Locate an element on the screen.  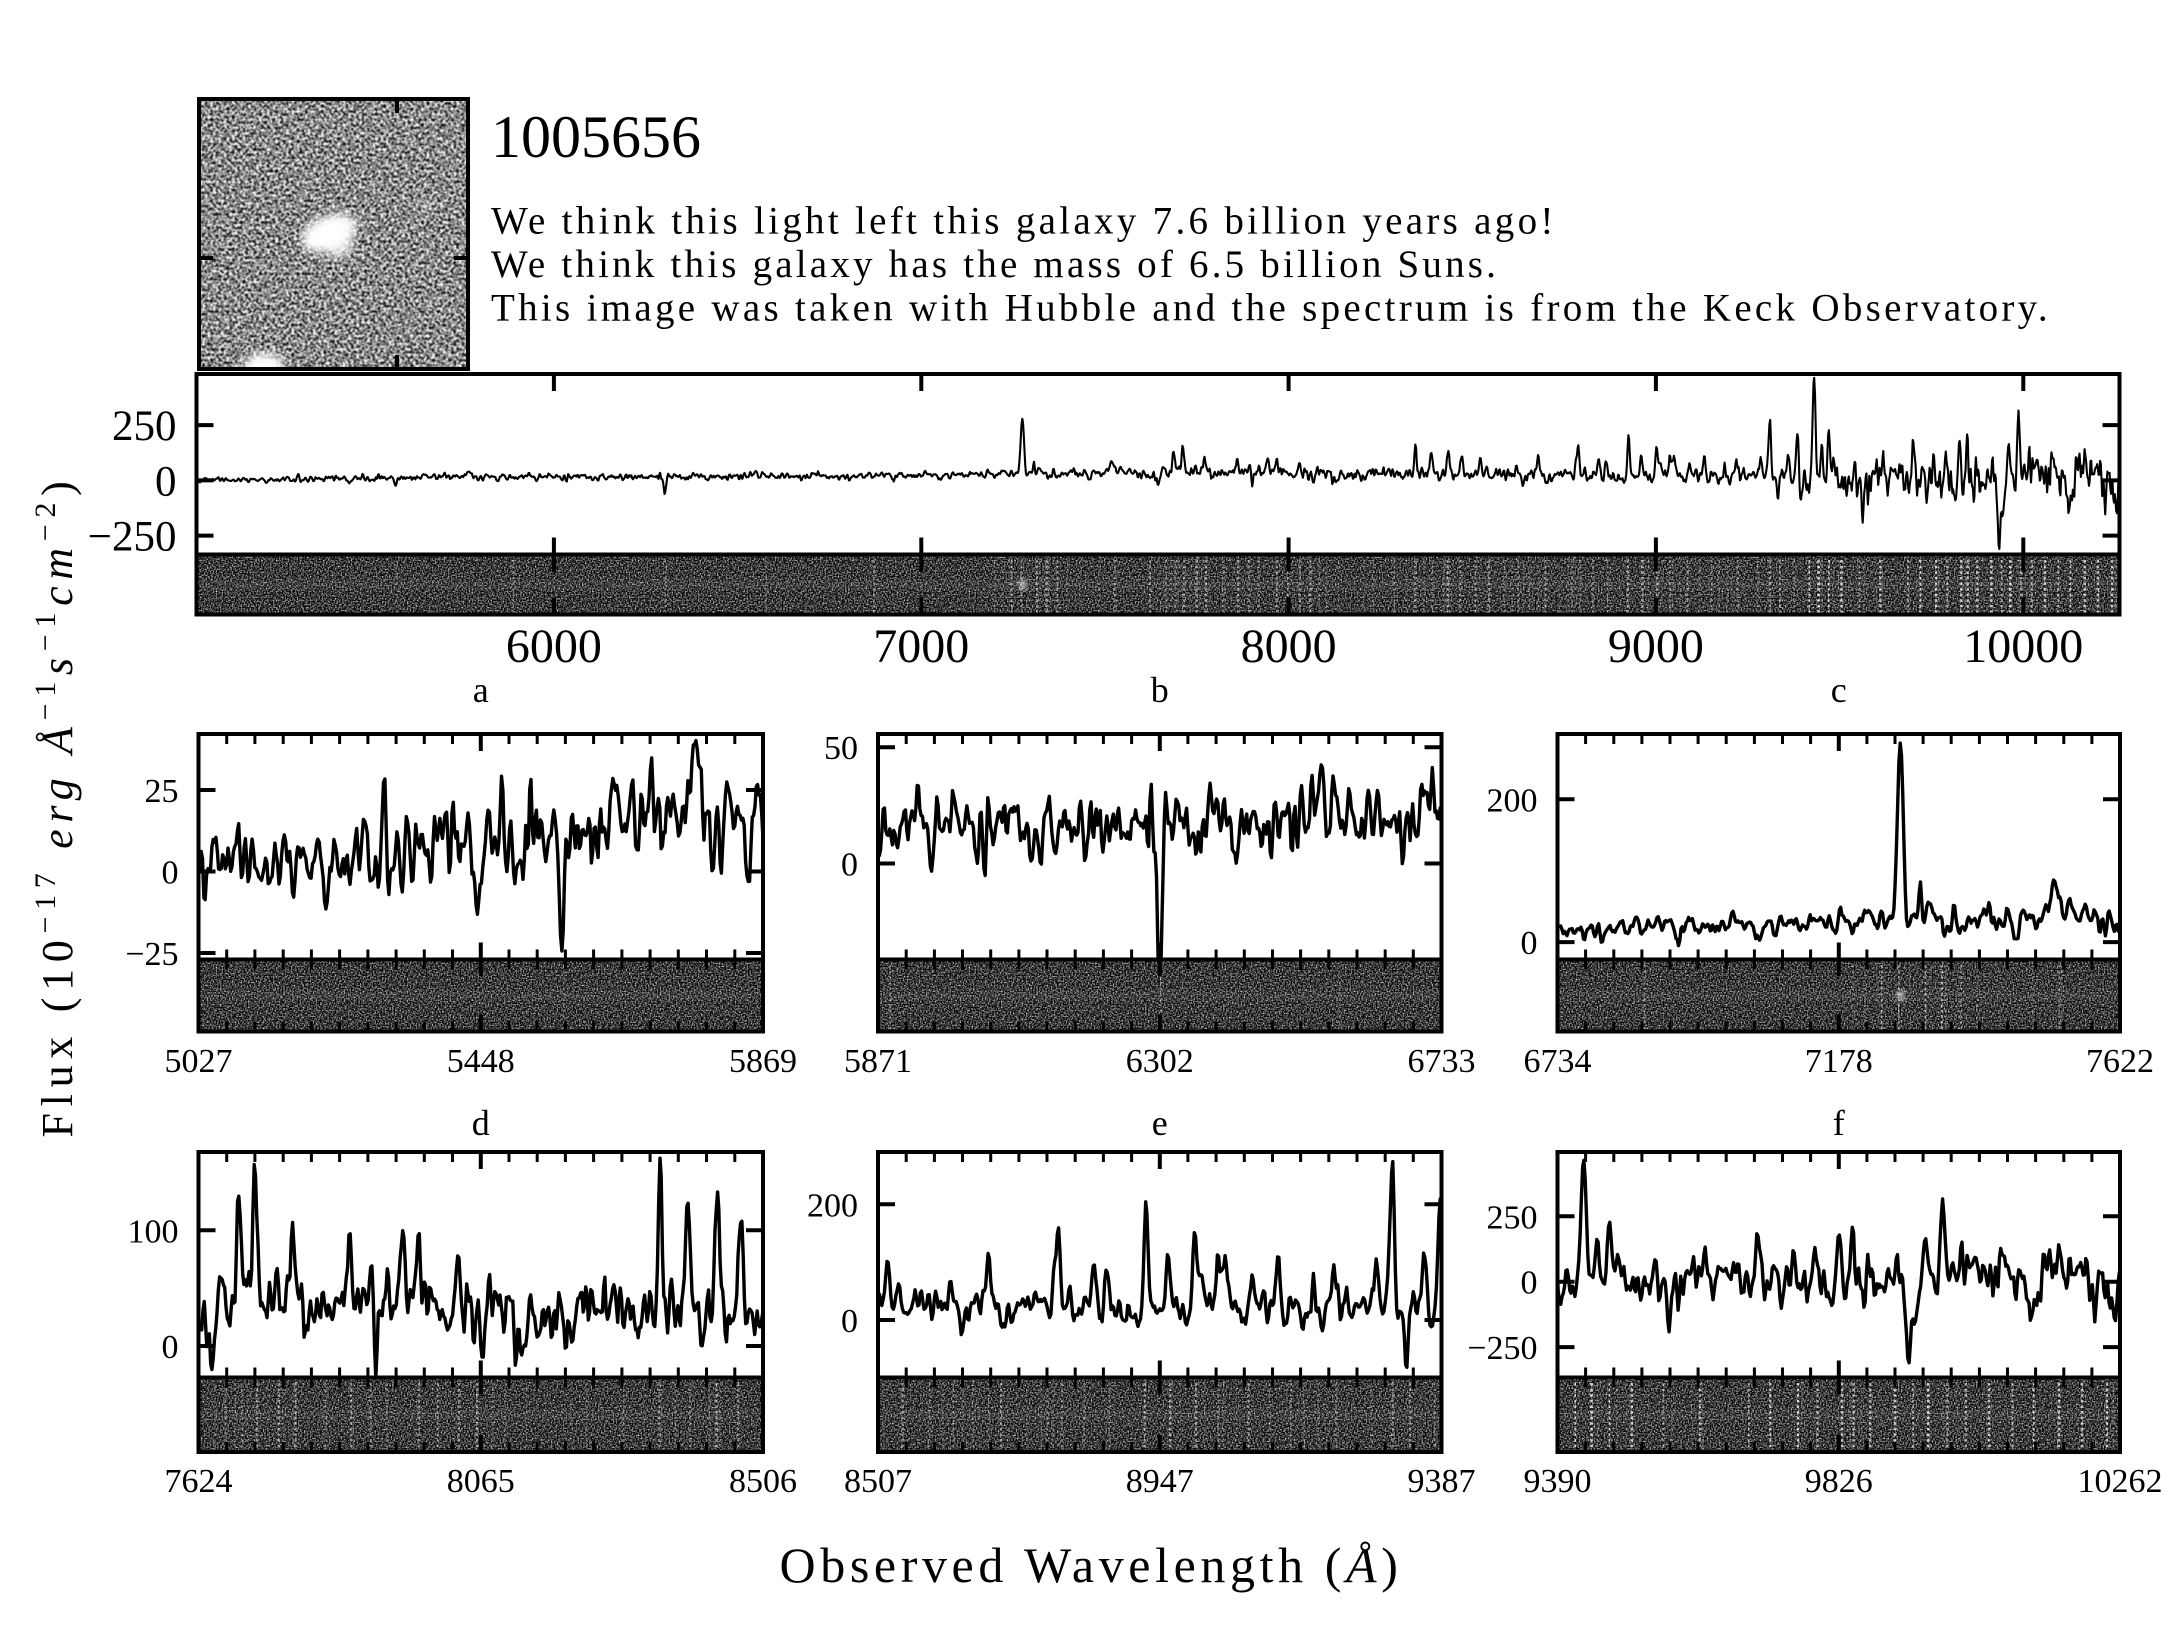
svg-text: 50 is located at coordinates (841, 748).